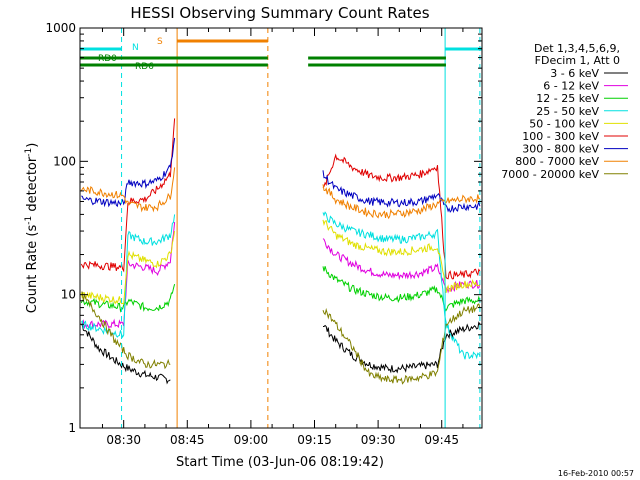 The image size is (640, 480). Describe the element at coordinates (571, 86) in the screenshot. I see `legend-label: 6 - 12 keV` at that location.